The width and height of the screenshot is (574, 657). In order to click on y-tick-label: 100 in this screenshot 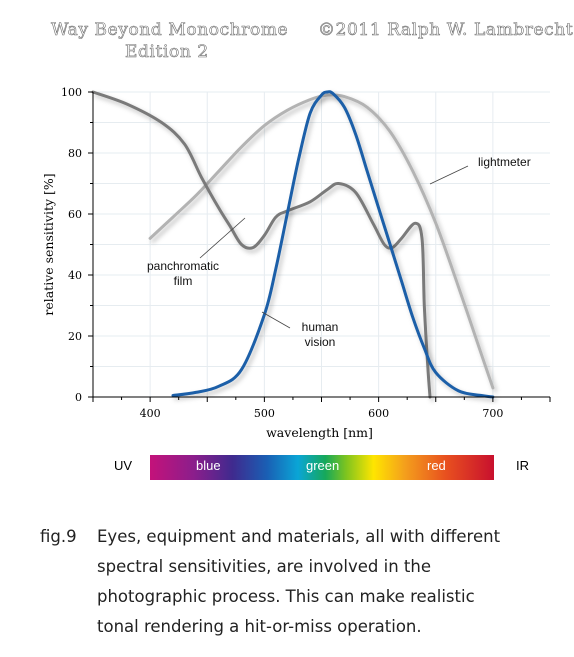, I will do `click(71, 92)`.